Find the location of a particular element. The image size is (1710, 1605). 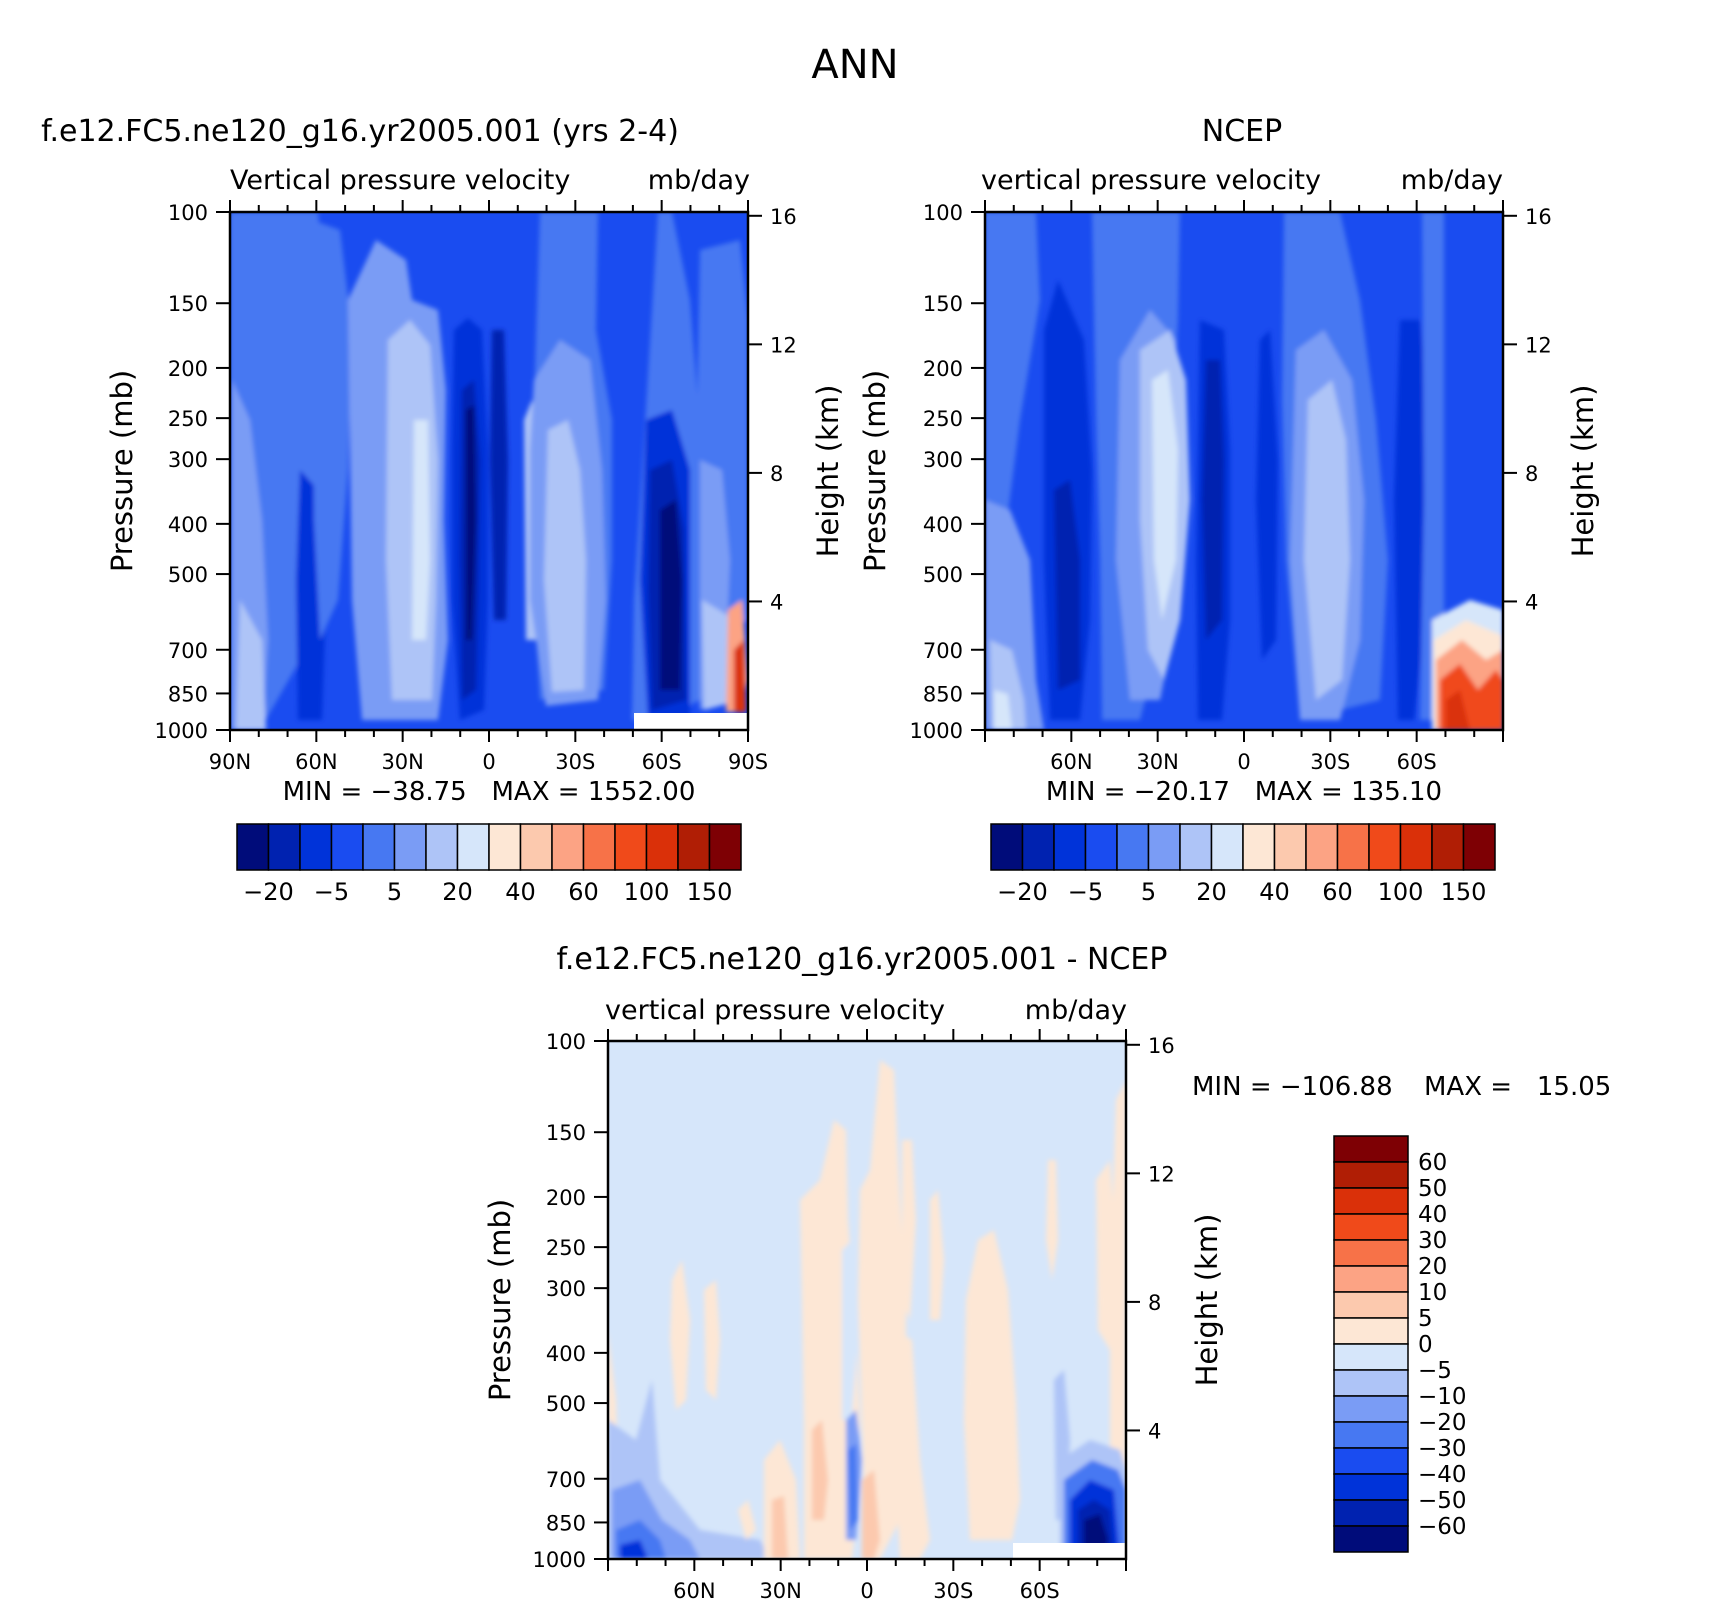

colorbar-label: 50 is located at coordinates (1432, 1189).